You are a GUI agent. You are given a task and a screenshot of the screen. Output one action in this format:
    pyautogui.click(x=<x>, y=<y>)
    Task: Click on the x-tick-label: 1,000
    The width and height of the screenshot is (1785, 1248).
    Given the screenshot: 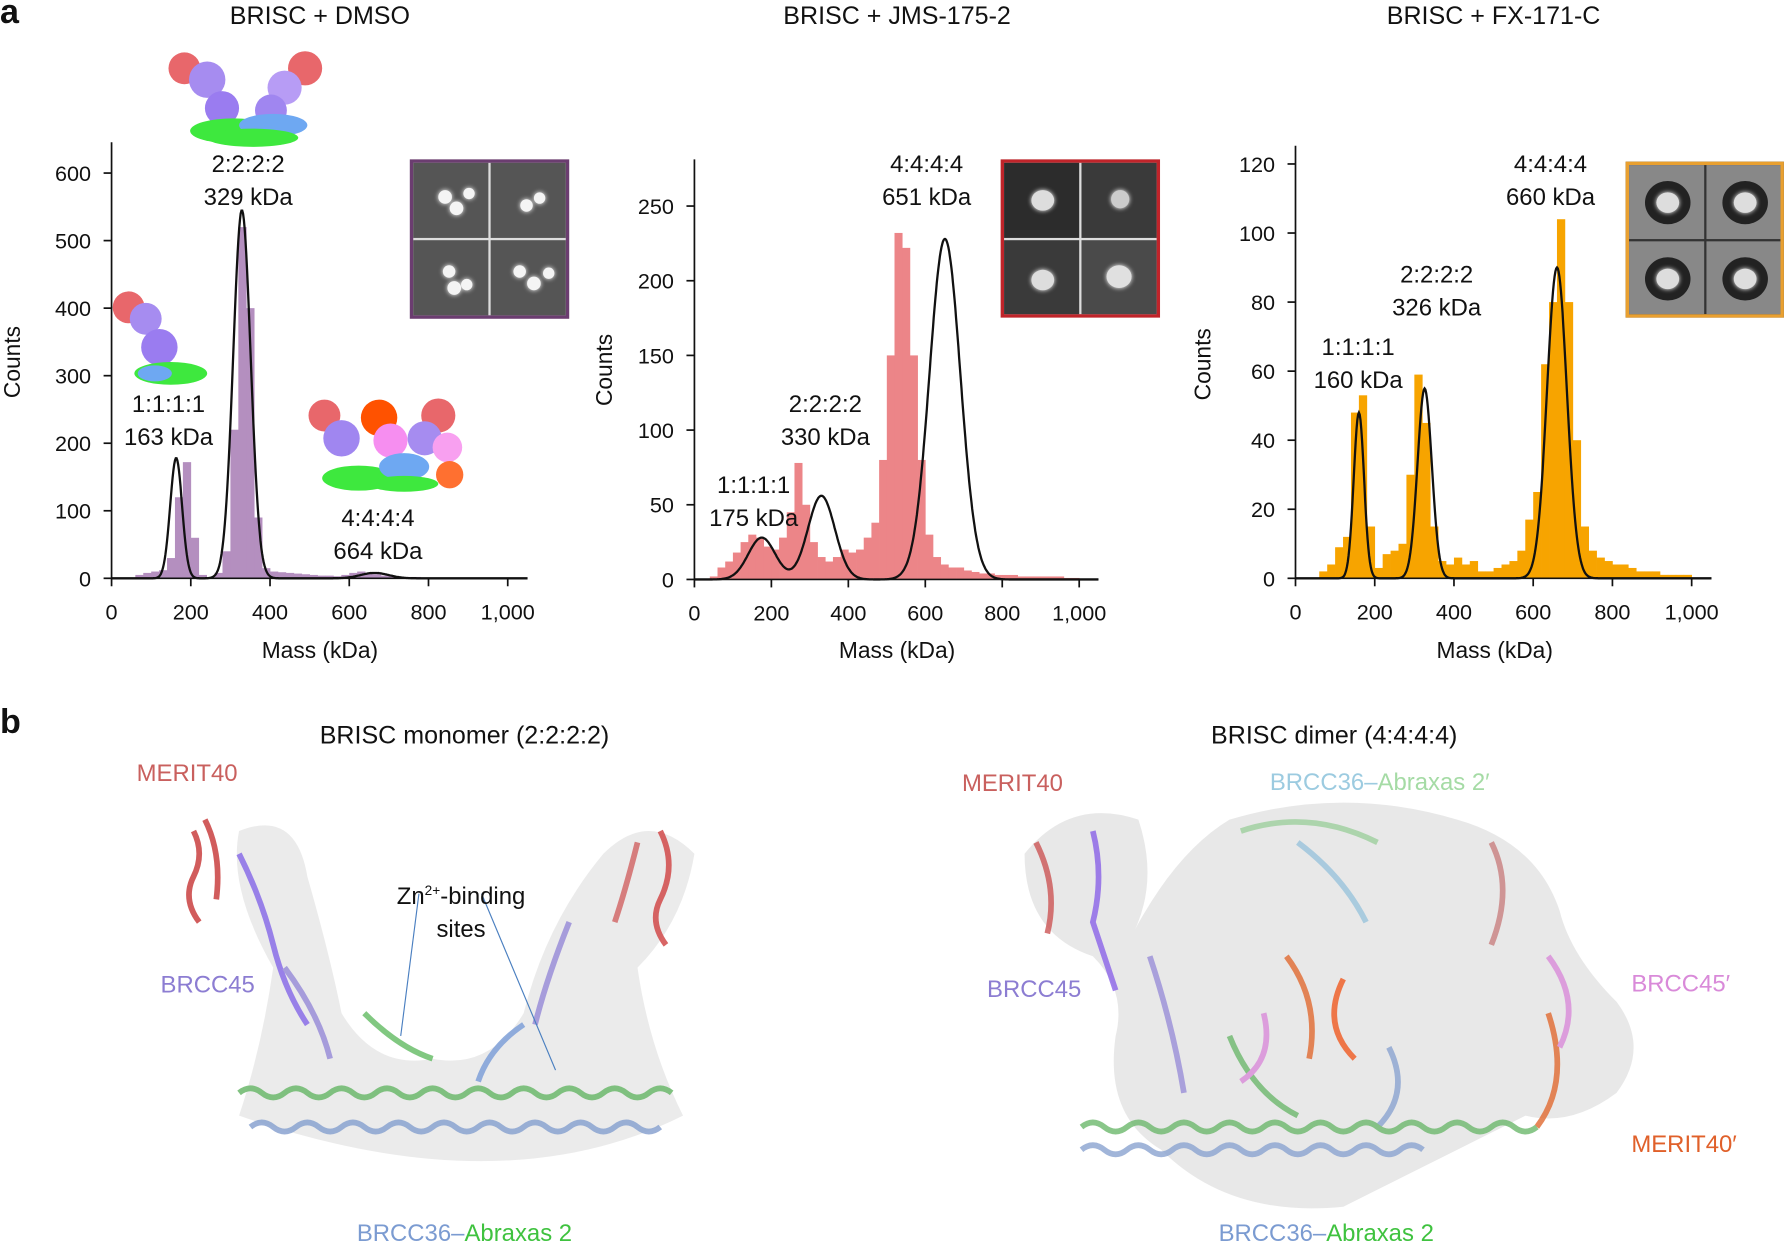 What is the action you would take?
    pyautogui.click(x=1079, y=612)
    